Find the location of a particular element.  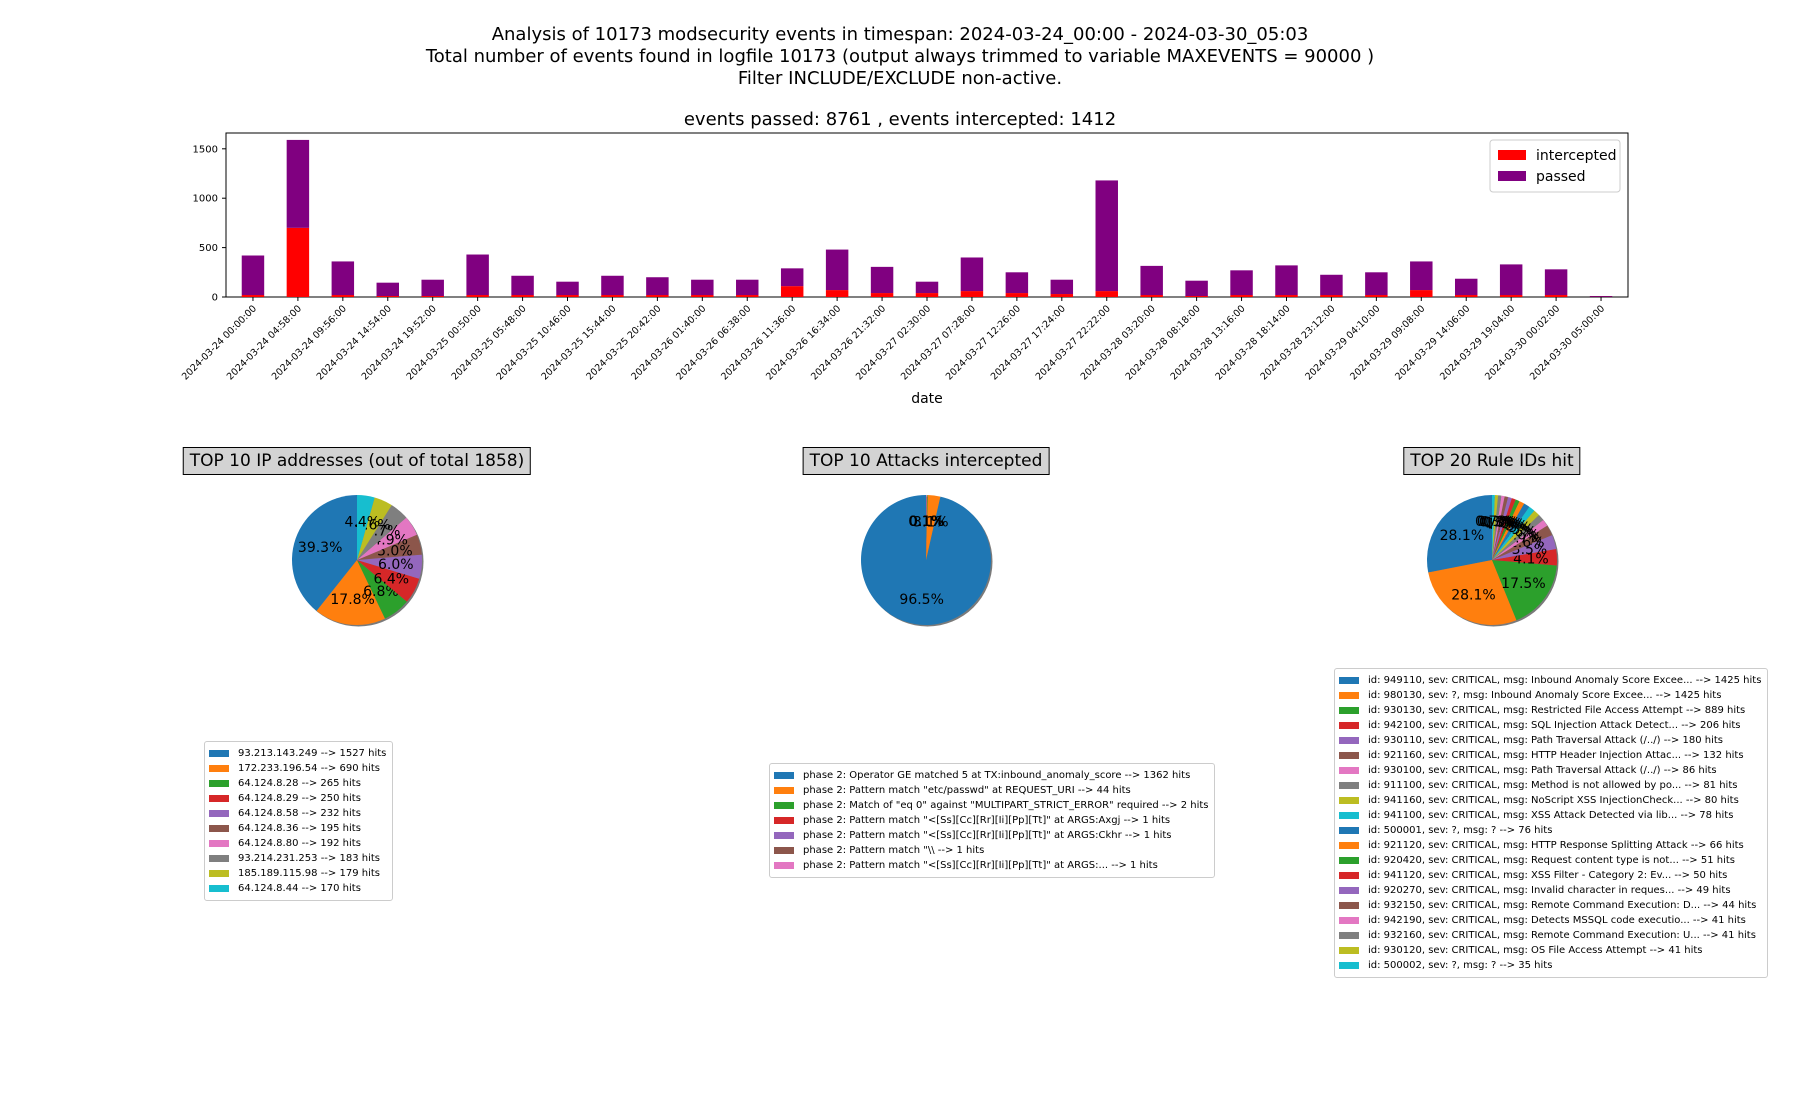

header-line-3: Filter INCLUDE/EXCLUDE non-active. is located at coordinates (900, 78).